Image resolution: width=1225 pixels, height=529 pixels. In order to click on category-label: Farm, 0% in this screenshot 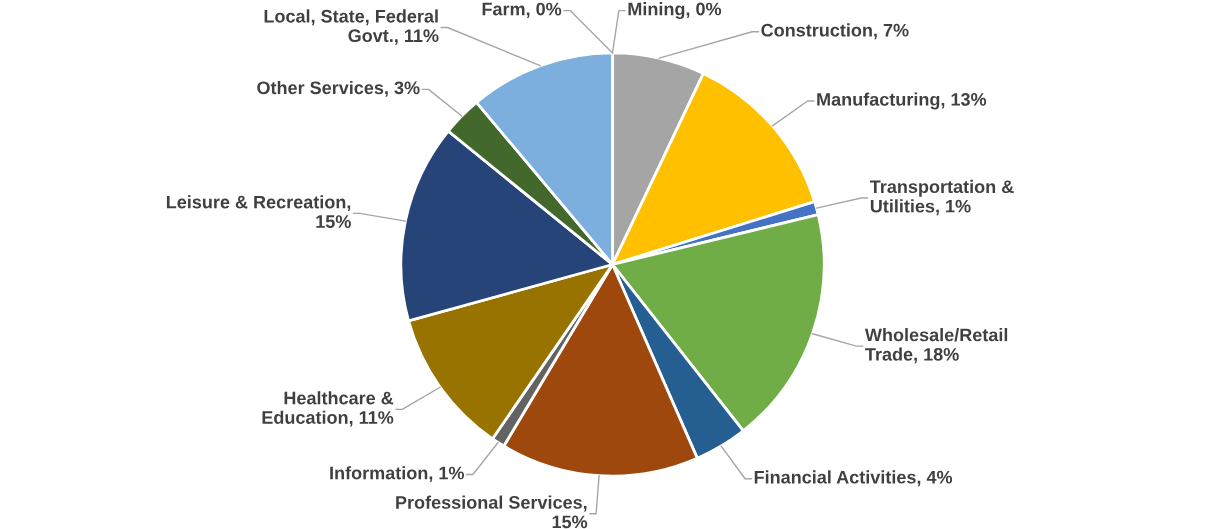, I will do `click(522, 10)`.